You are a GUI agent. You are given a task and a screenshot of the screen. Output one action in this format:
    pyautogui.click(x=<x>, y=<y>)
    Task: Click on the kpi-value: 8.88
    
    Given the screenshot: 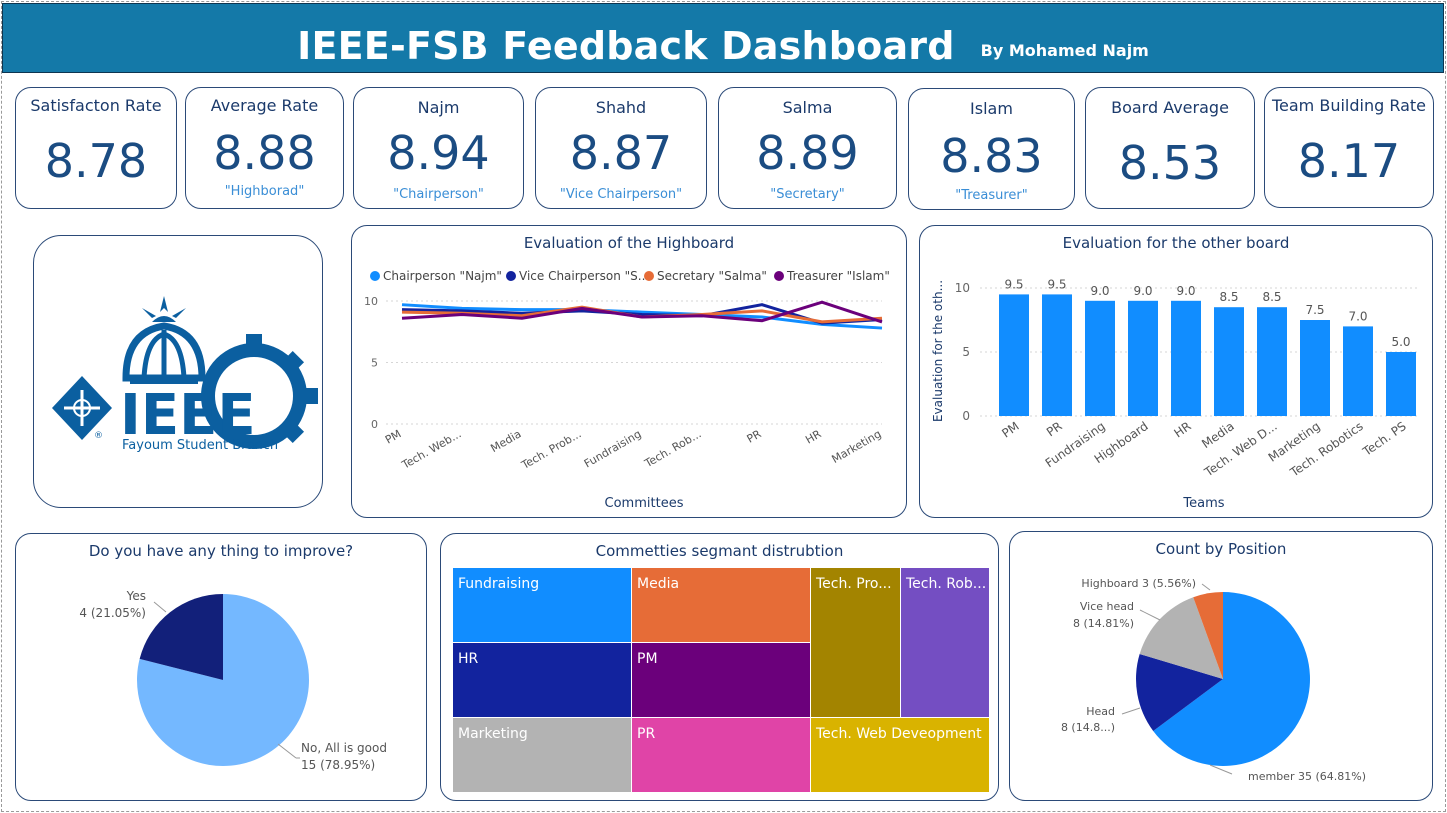 What is the action you would take?
    pyautogui.click(x=264, y=153)
    